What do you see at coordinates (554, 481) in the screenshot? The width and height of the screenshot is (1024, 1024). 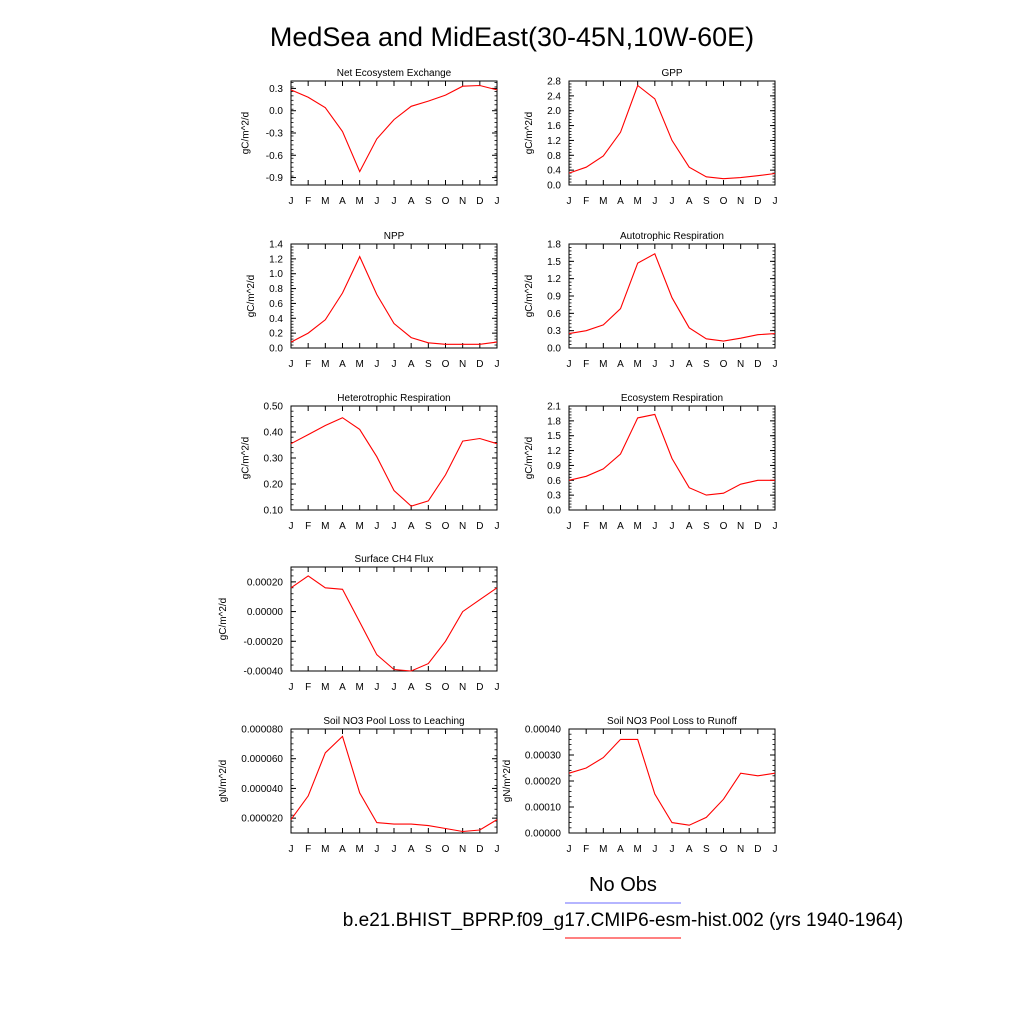 I see `y-tick-label: 0.6` at bounding box center [554, 481].